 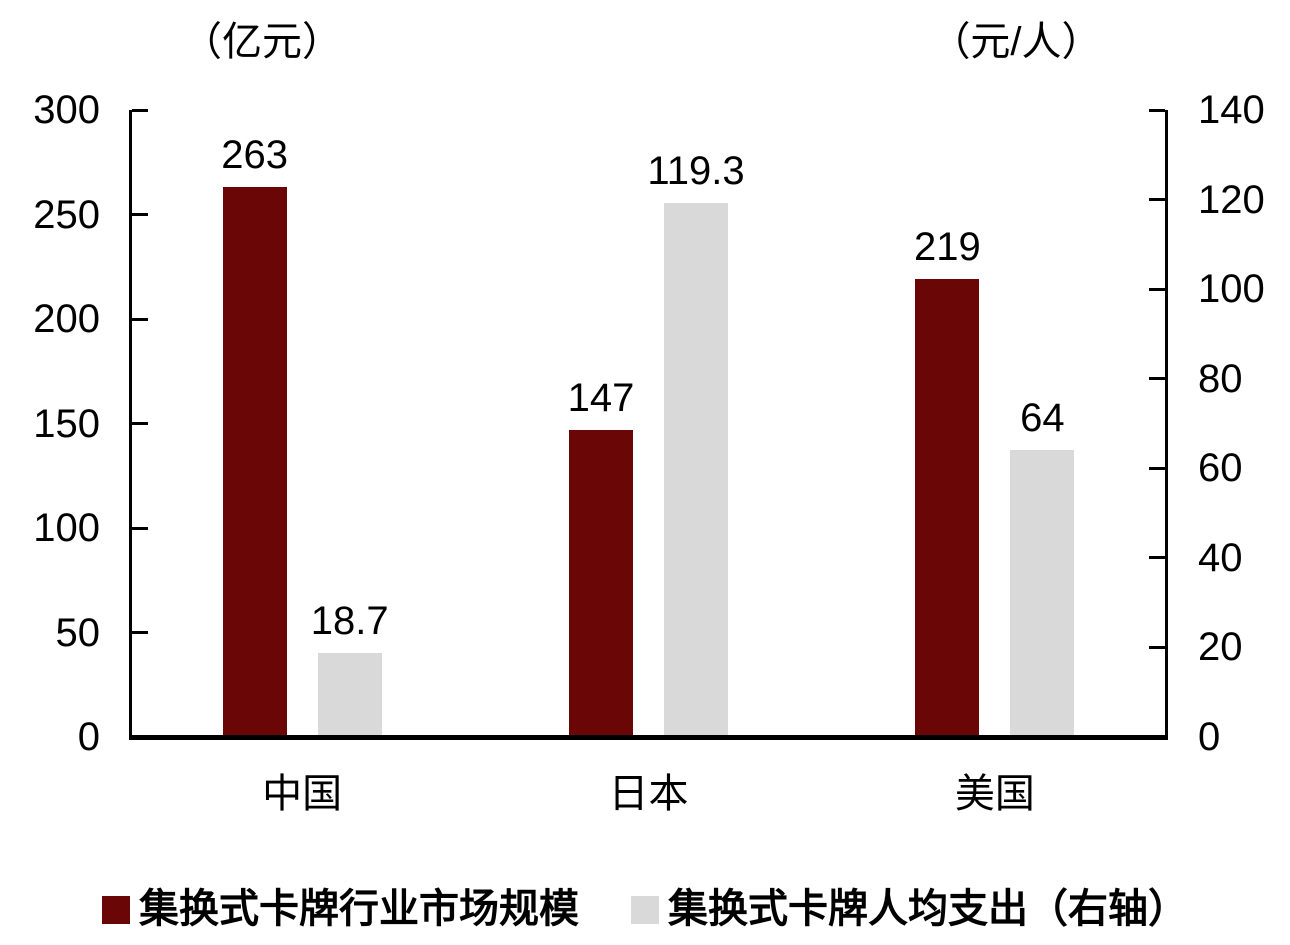 What do you see at coordinates (1042, 593) in the screenshot?
I see `bar-per-capita-spending-usa` at bounding box center [1042, 593].